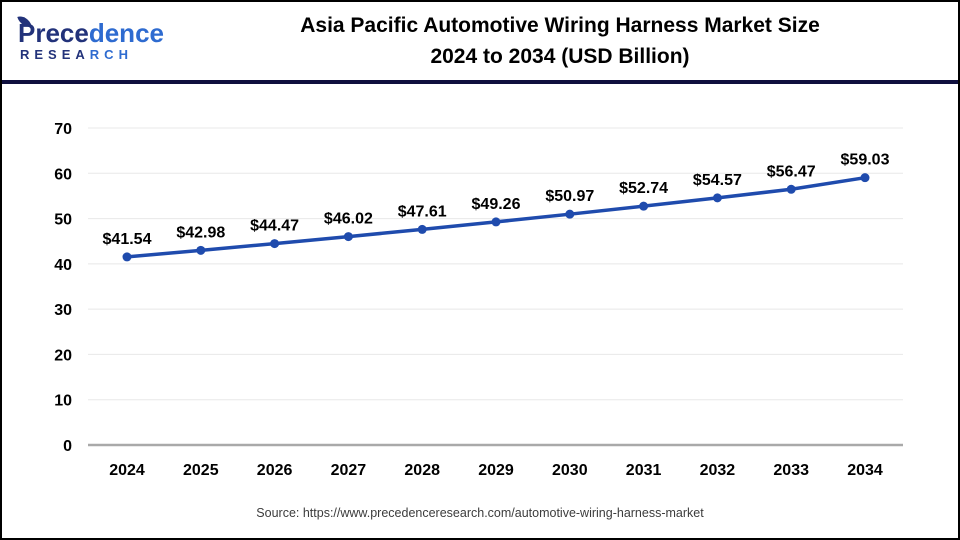  What do you see at coordinates (480, 82) in the screenshot?
I see `header-divider` at bounding box center [480, 82].